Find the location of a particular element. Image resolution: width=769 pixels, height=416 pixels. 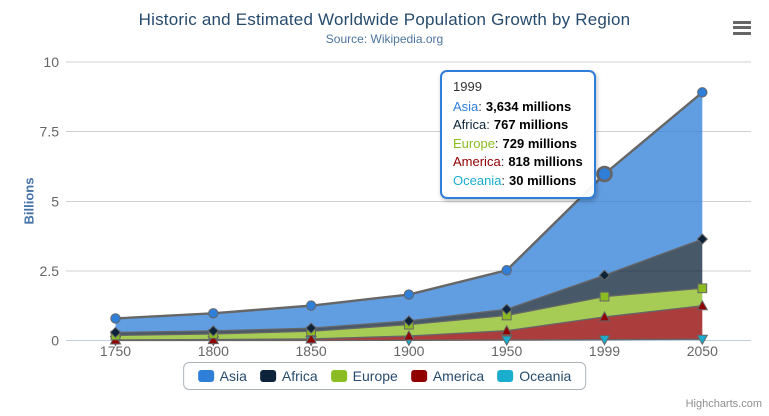

tooltip-row: Europe: 729 millions is located at coordinates (515, 143).